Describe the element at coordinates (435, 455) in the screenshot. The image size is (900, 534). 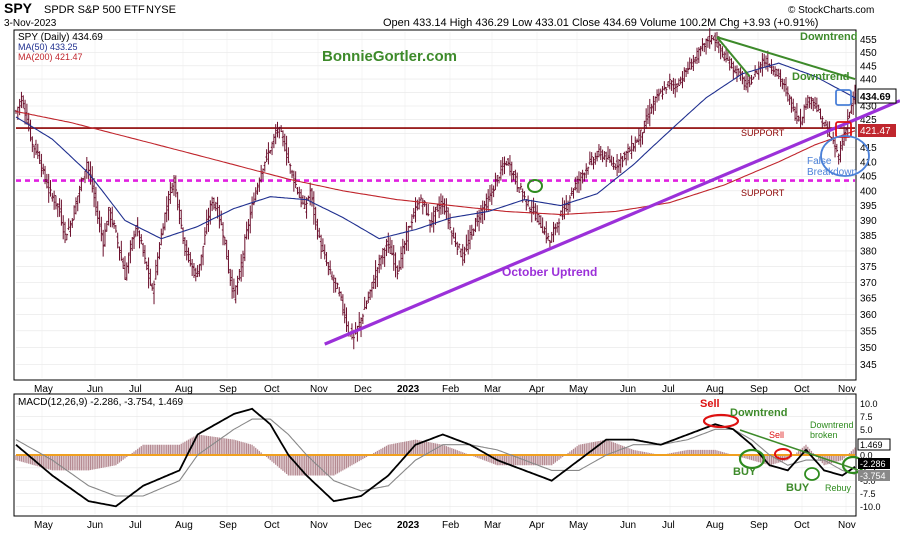
I see `macd-histogram` at that location.